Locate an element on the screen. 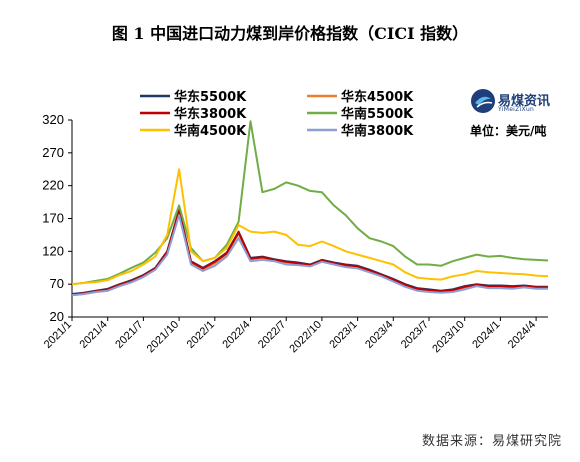 The width and height of the screenshot is (580, 462). legend-label: 华南4500K is located at coordinates (210, 131).